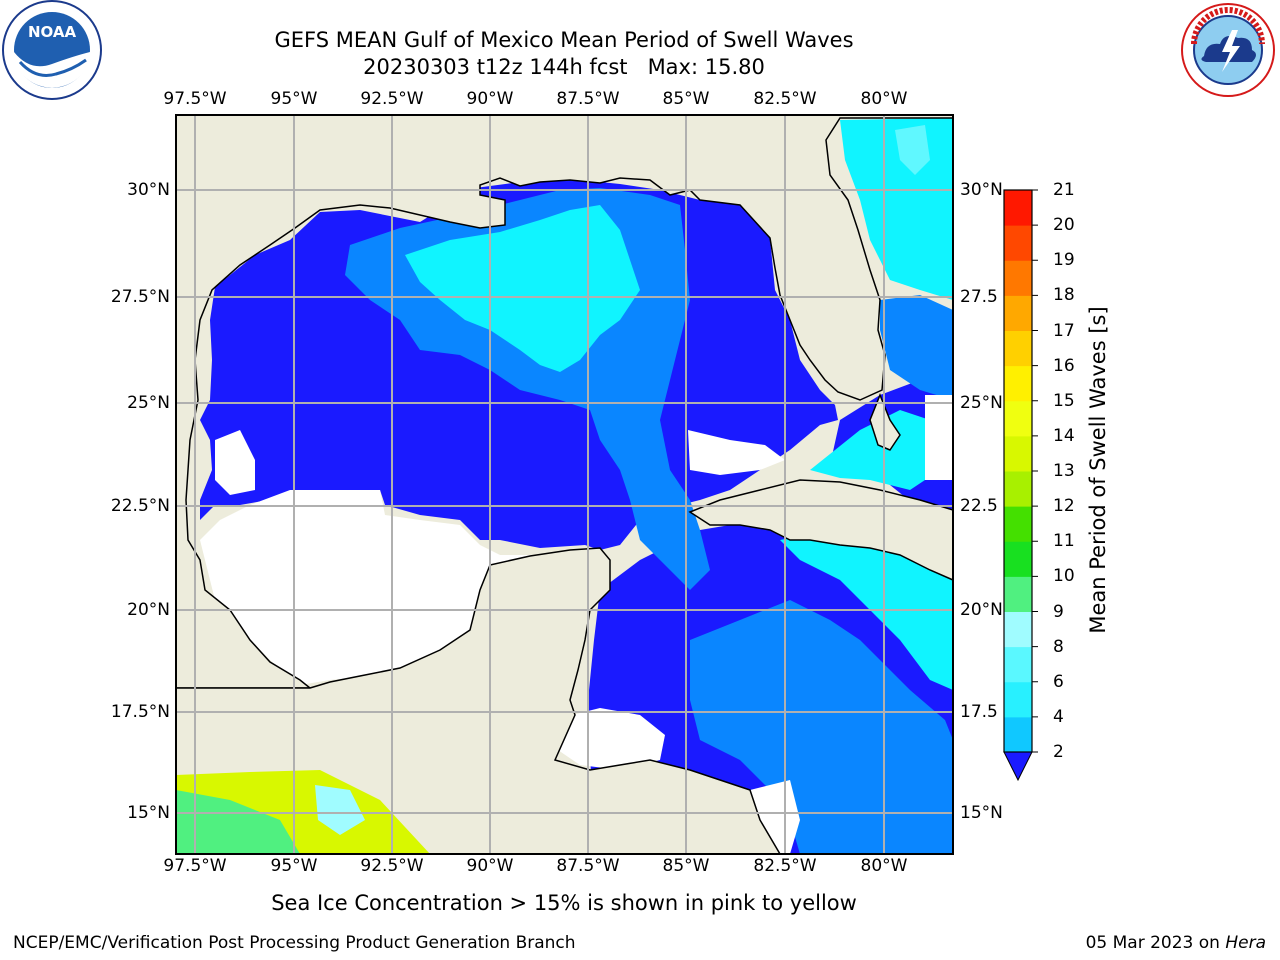 The width and height of the screenshot is (1280, 960). Describe the element at coordinates (564, 67) in the screenshot. I see `chart-subtitle: 20230303 t12z 144h fcst Max: 15.80` at that location.